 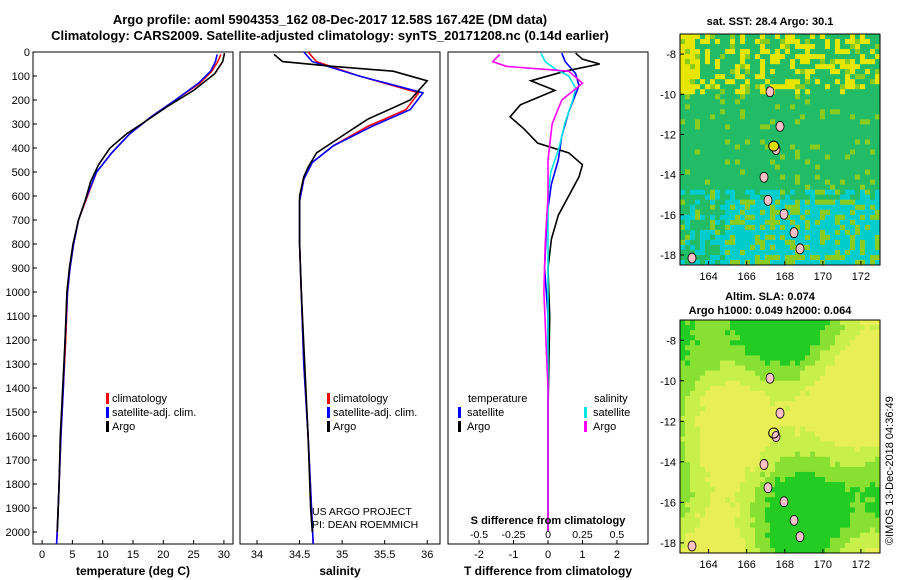 I want to click on legend-label-argo: Argo, so click(x=344, y=427).